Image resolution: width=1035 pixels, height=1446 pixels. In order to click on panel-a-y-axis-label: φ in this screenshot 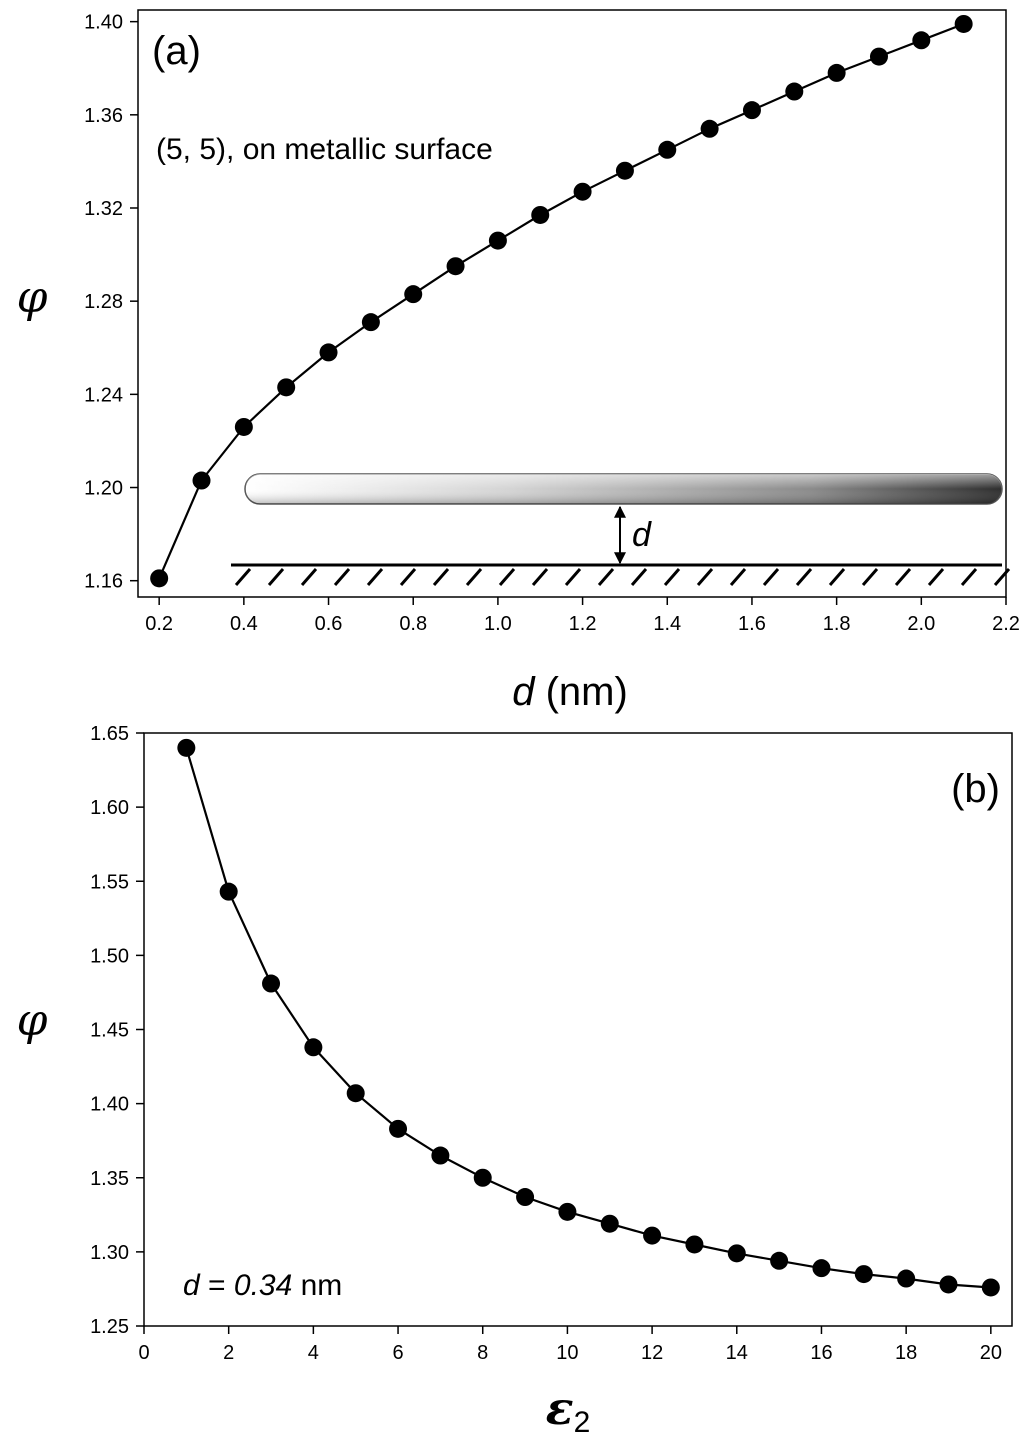, I will do `click(32, 297)`.